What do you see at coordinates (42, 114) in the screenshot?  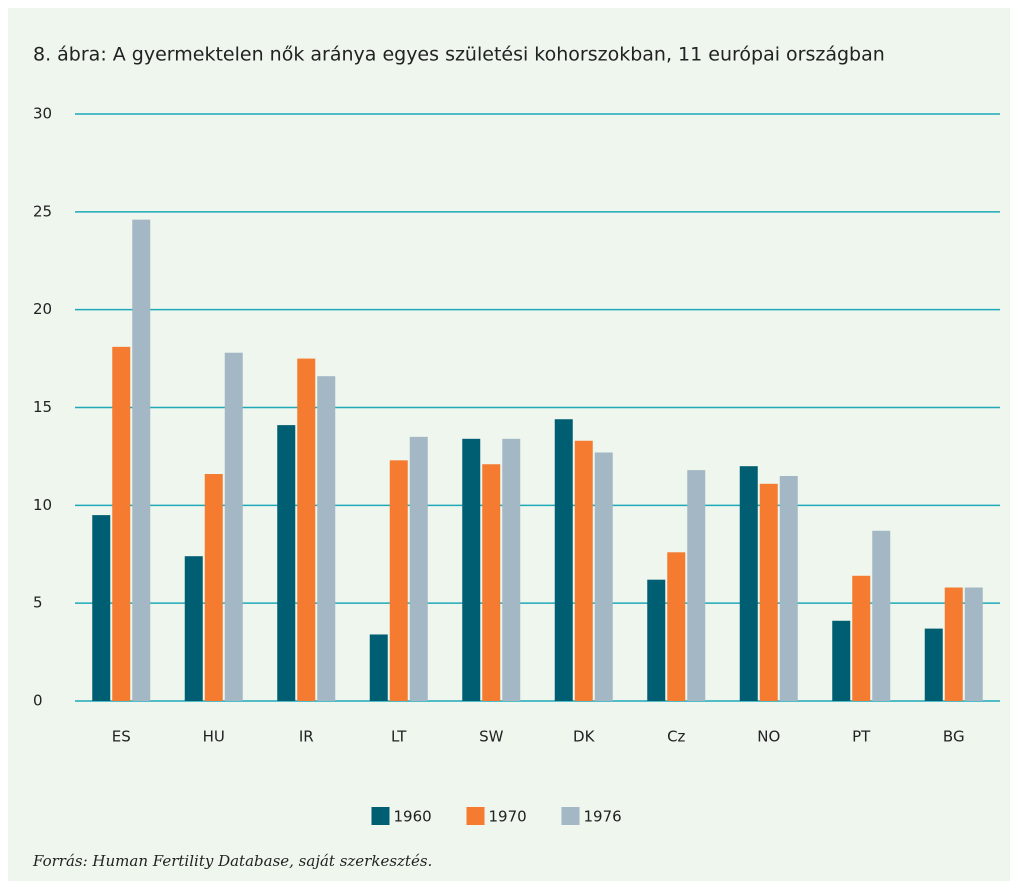 I see `y-tick-label: 30` at bounding box center [42, 114].